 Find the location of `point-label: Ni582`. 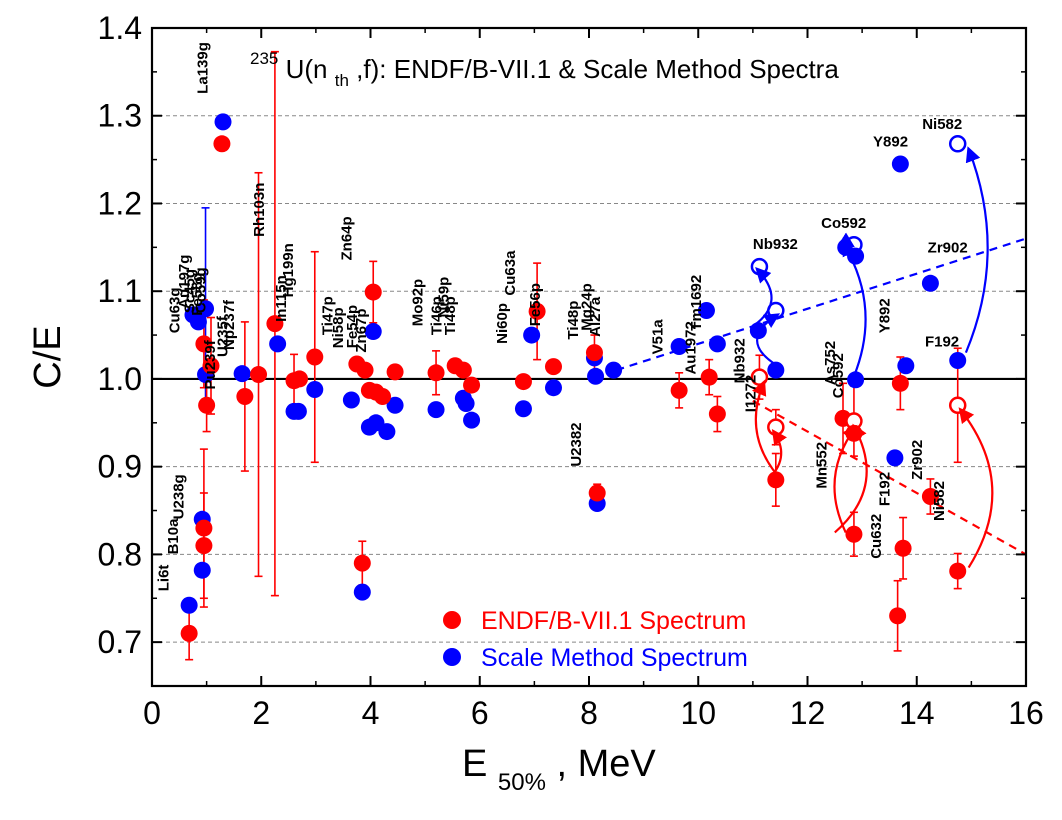

point-label: Ni582 is located at coordinates (939, 501).